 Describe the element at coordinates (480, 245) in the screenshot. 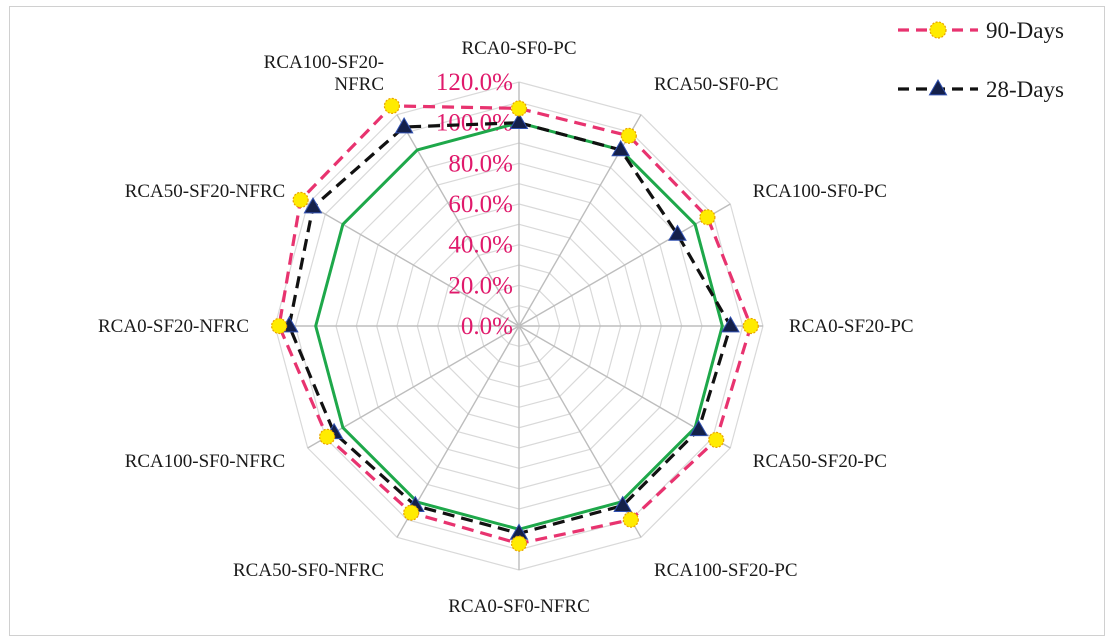

I see `radial-tick-2: 40.0%` at that location.